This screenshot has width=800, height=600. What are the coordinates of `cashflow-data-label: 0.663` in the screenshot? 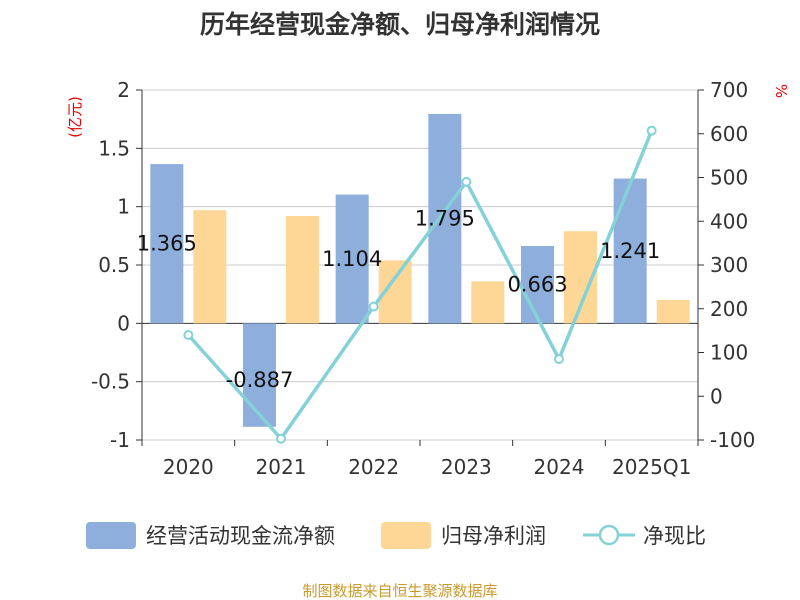 It's located at (537, 285).